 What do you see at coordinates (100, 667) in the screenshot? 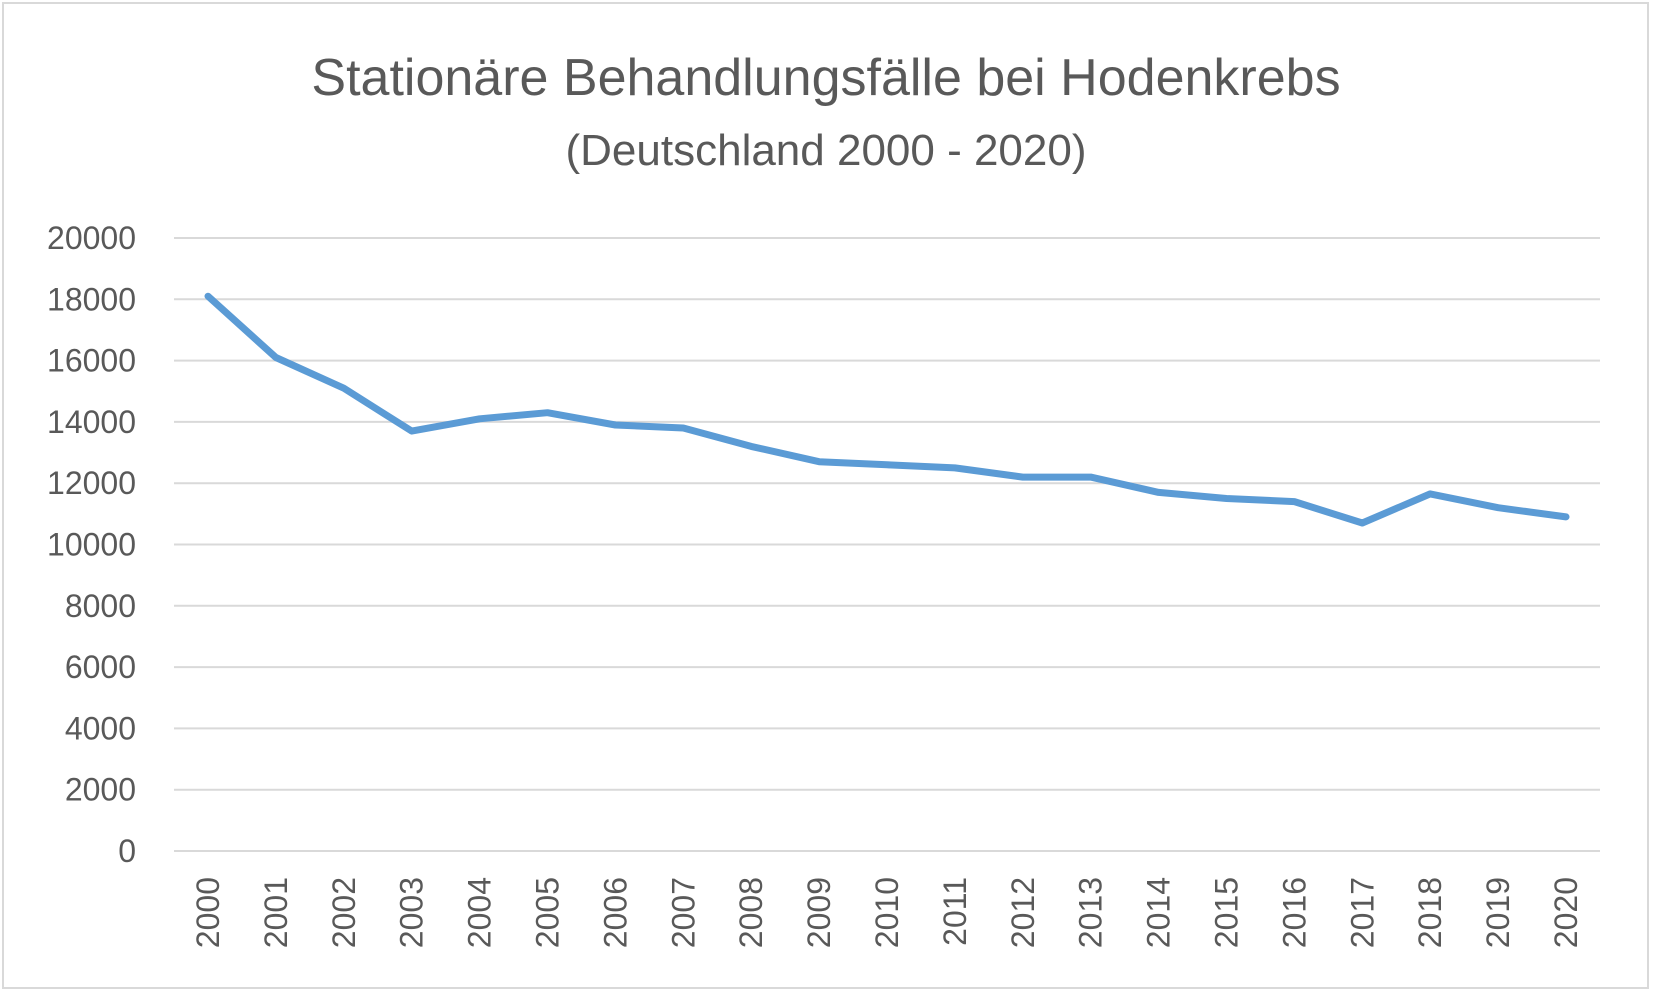
I see `y-tick-label: 6000` at bounding box center [100, 667].